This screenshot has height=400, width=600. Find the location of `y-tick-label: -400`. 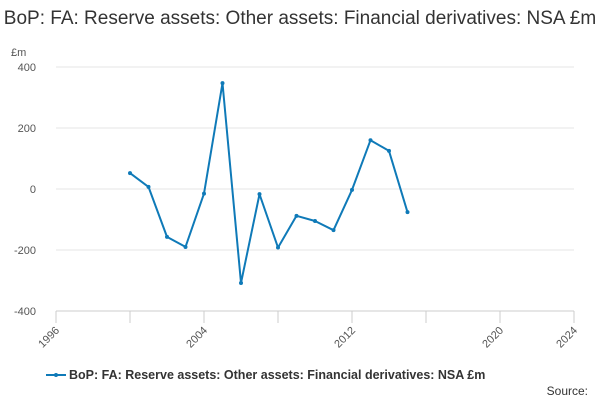

y-tick-label: -400 is located at coordinates (25, 312).